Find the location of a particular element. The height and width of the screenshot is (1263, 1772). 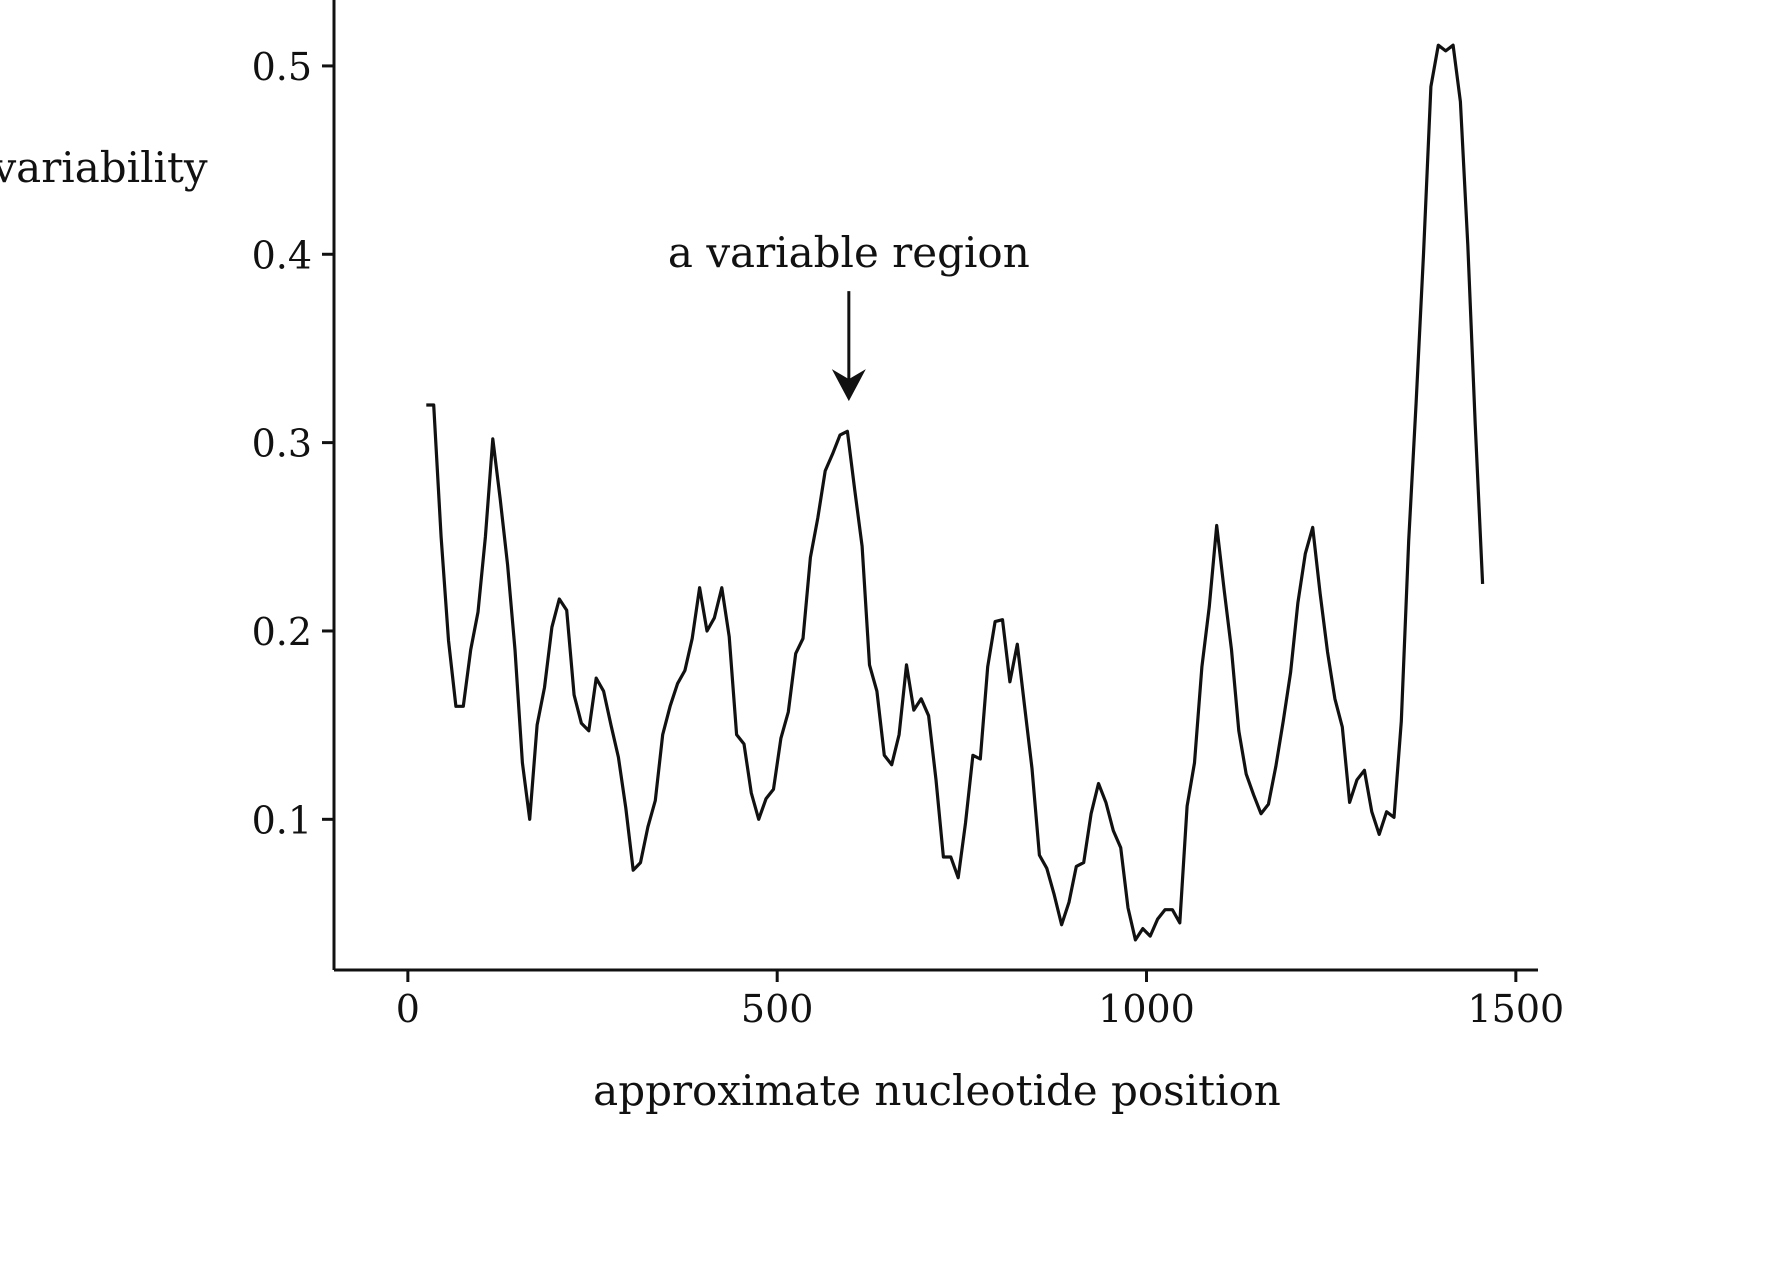

x-tick-label: 500 is located at coordinates (777, 1009).